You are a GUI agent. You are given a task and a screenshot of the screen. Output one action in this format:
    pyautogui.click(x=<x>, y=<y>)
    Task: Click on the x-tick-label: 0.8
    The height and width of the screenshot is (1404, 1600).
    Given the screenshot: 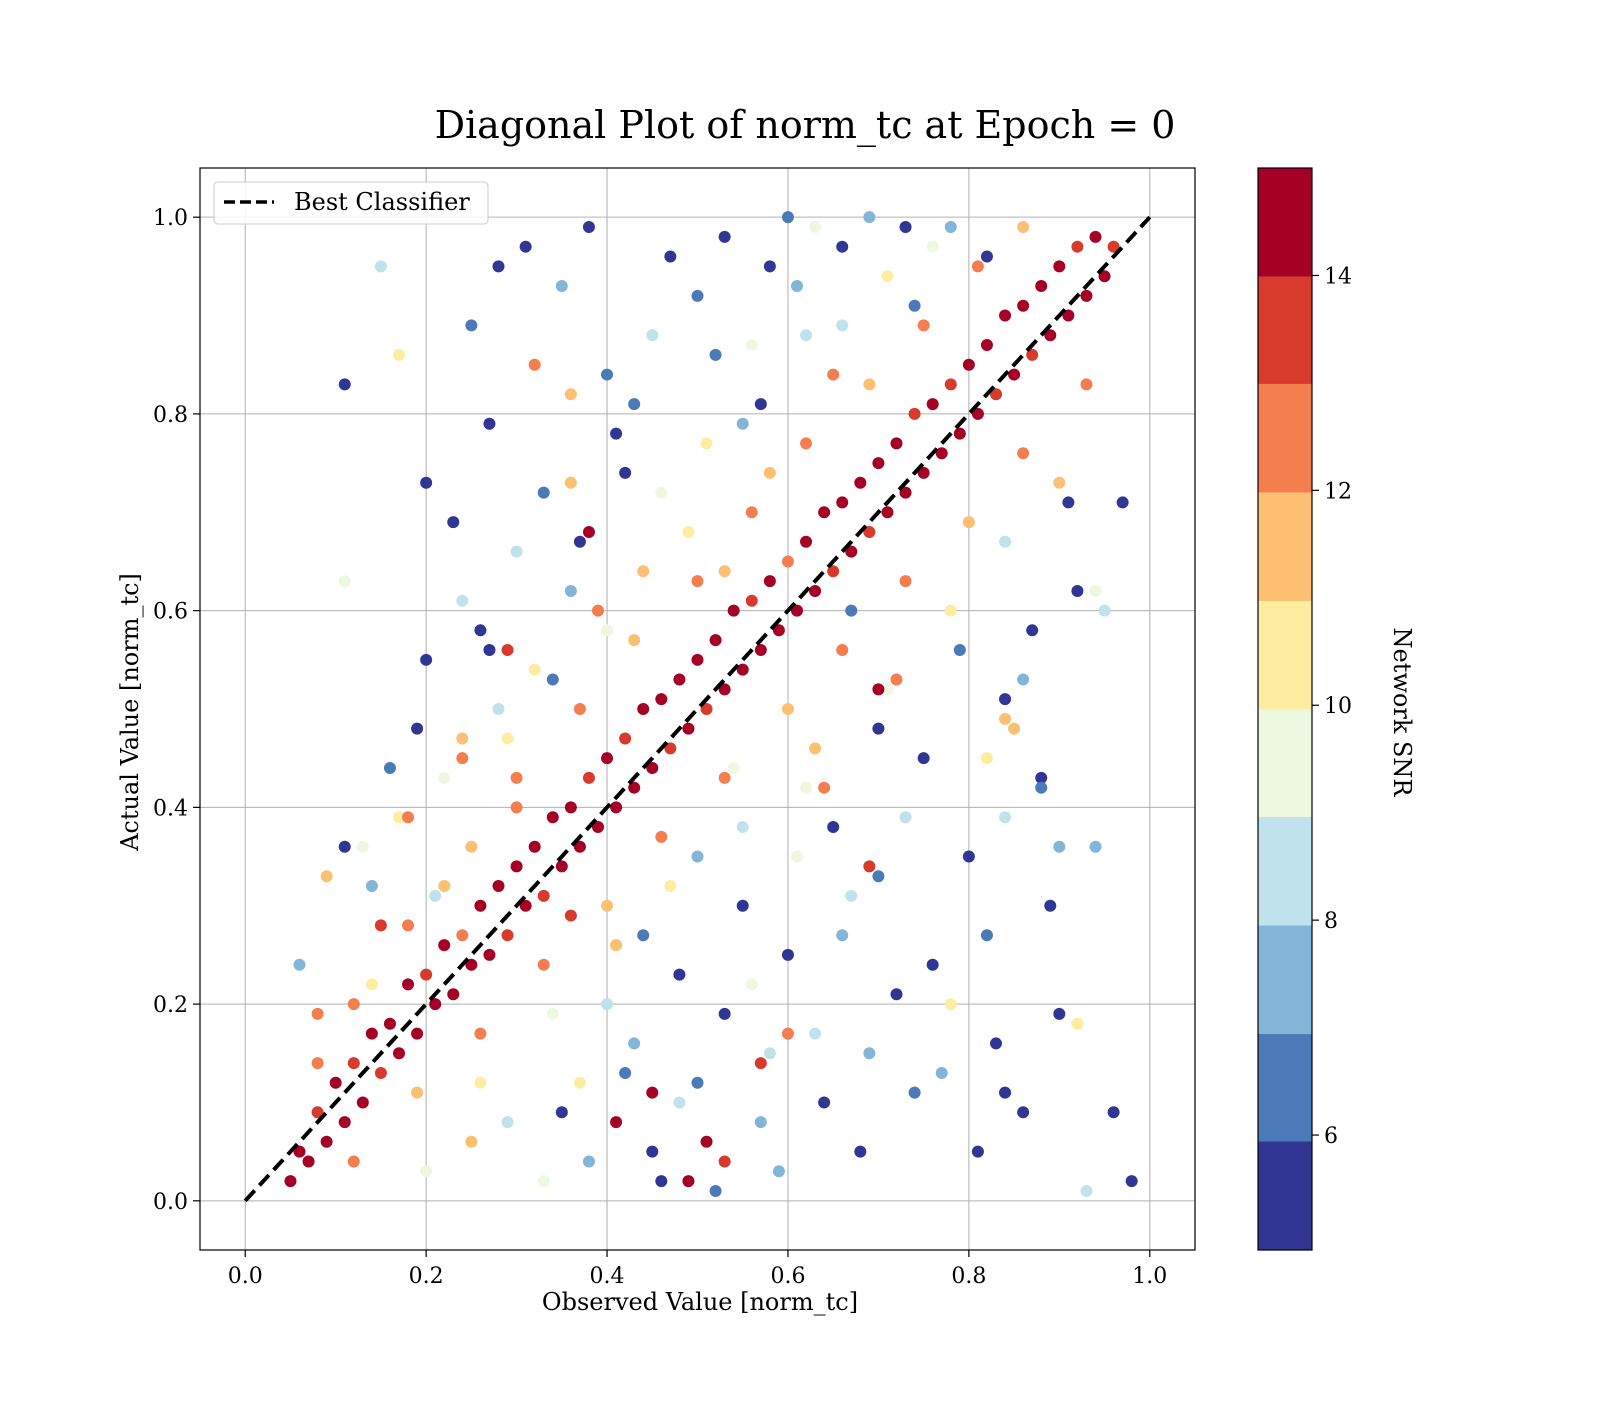 What is the action you would take?
    pyautogui.click(x=968, y=1276)
    